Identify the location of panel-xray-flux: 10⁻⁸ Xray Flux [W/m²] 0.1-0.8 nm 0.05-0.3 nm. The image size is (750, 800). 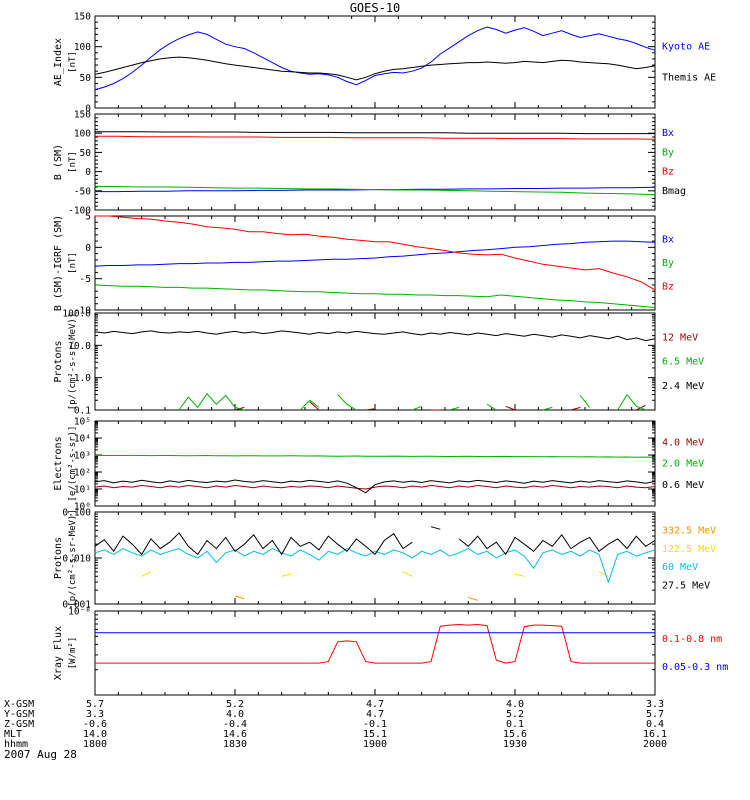
(390, 651).